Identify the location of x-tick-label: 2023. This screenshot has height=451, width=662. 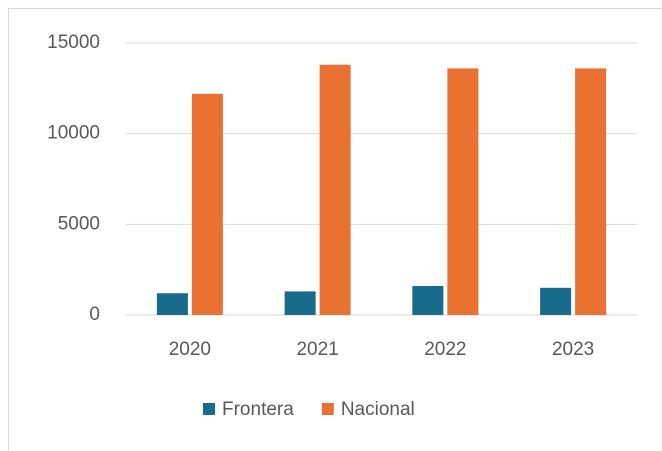
(573, 349).